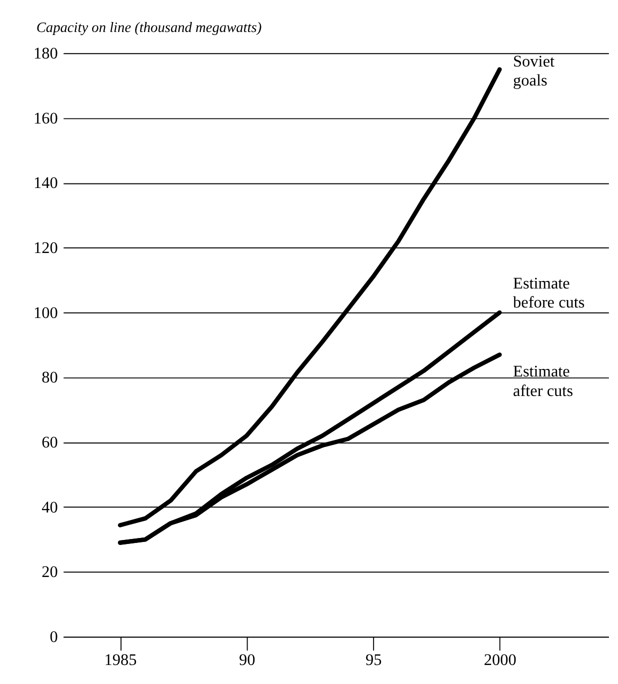  Describe the element at coordinates (149, 28) in the screenshot. I see `y-axis-title: Capacity on line (thousand megawatts)` at that location.